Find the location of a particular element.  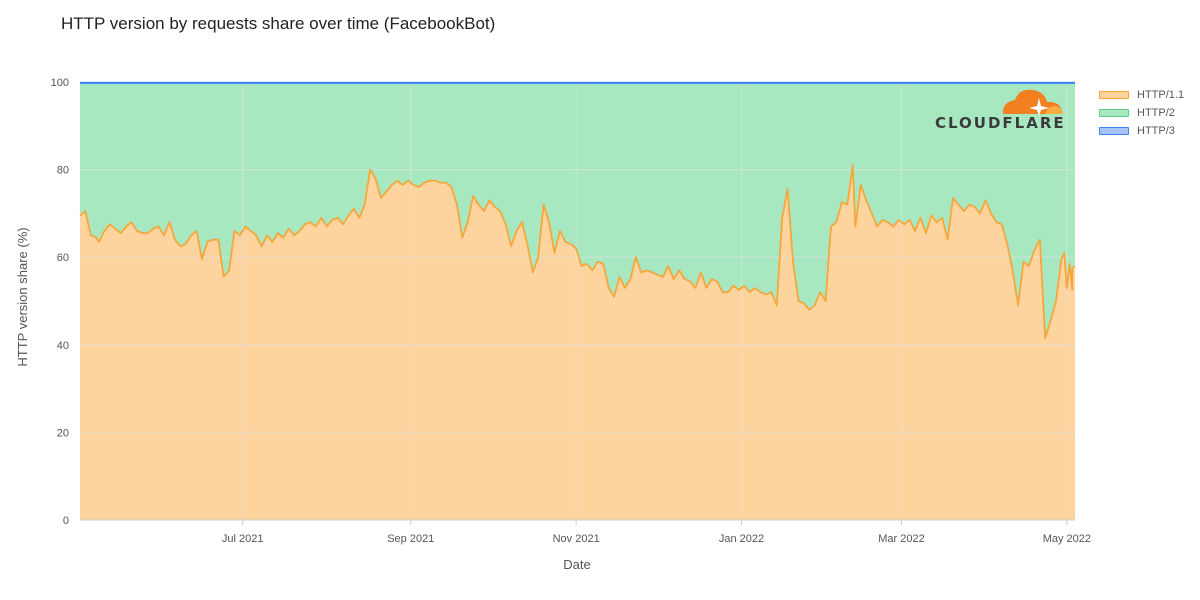

x-tick-label: Jul 2021 is located at coordinates (243, 539).